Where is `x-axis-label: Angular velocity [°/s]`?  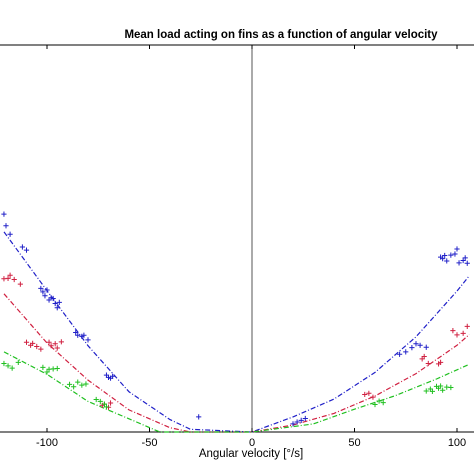
x-axis-label: Angular velocity [°/s] is located at coordinates (251, 454).